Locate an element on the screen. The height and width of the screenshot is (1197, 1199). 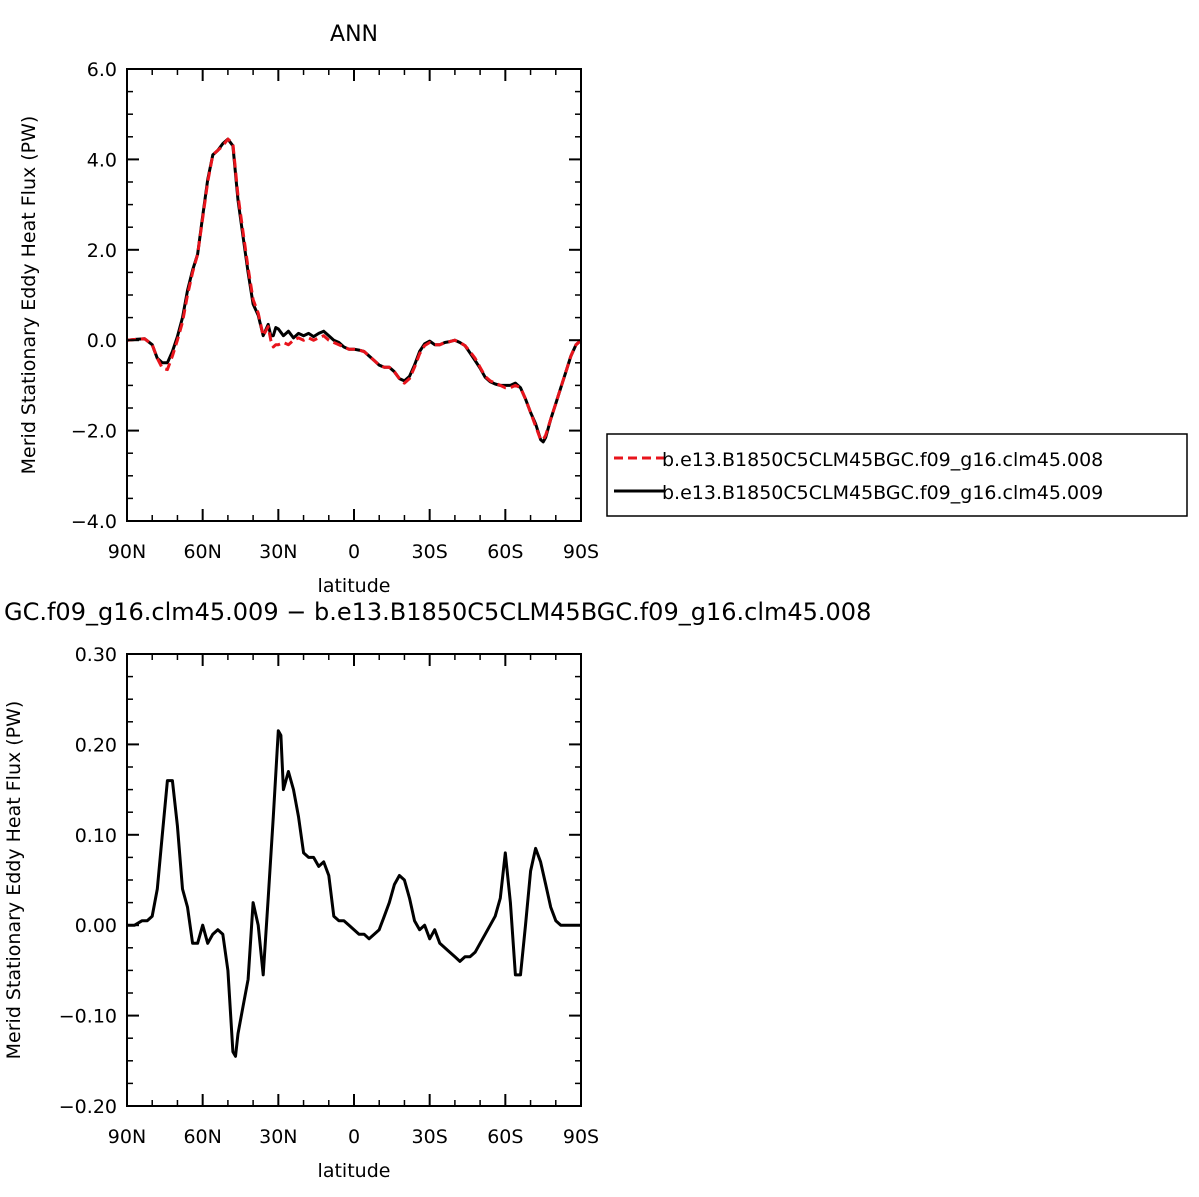
bottom-x-tick-label: 30N is located at coordinates (278, 1137).